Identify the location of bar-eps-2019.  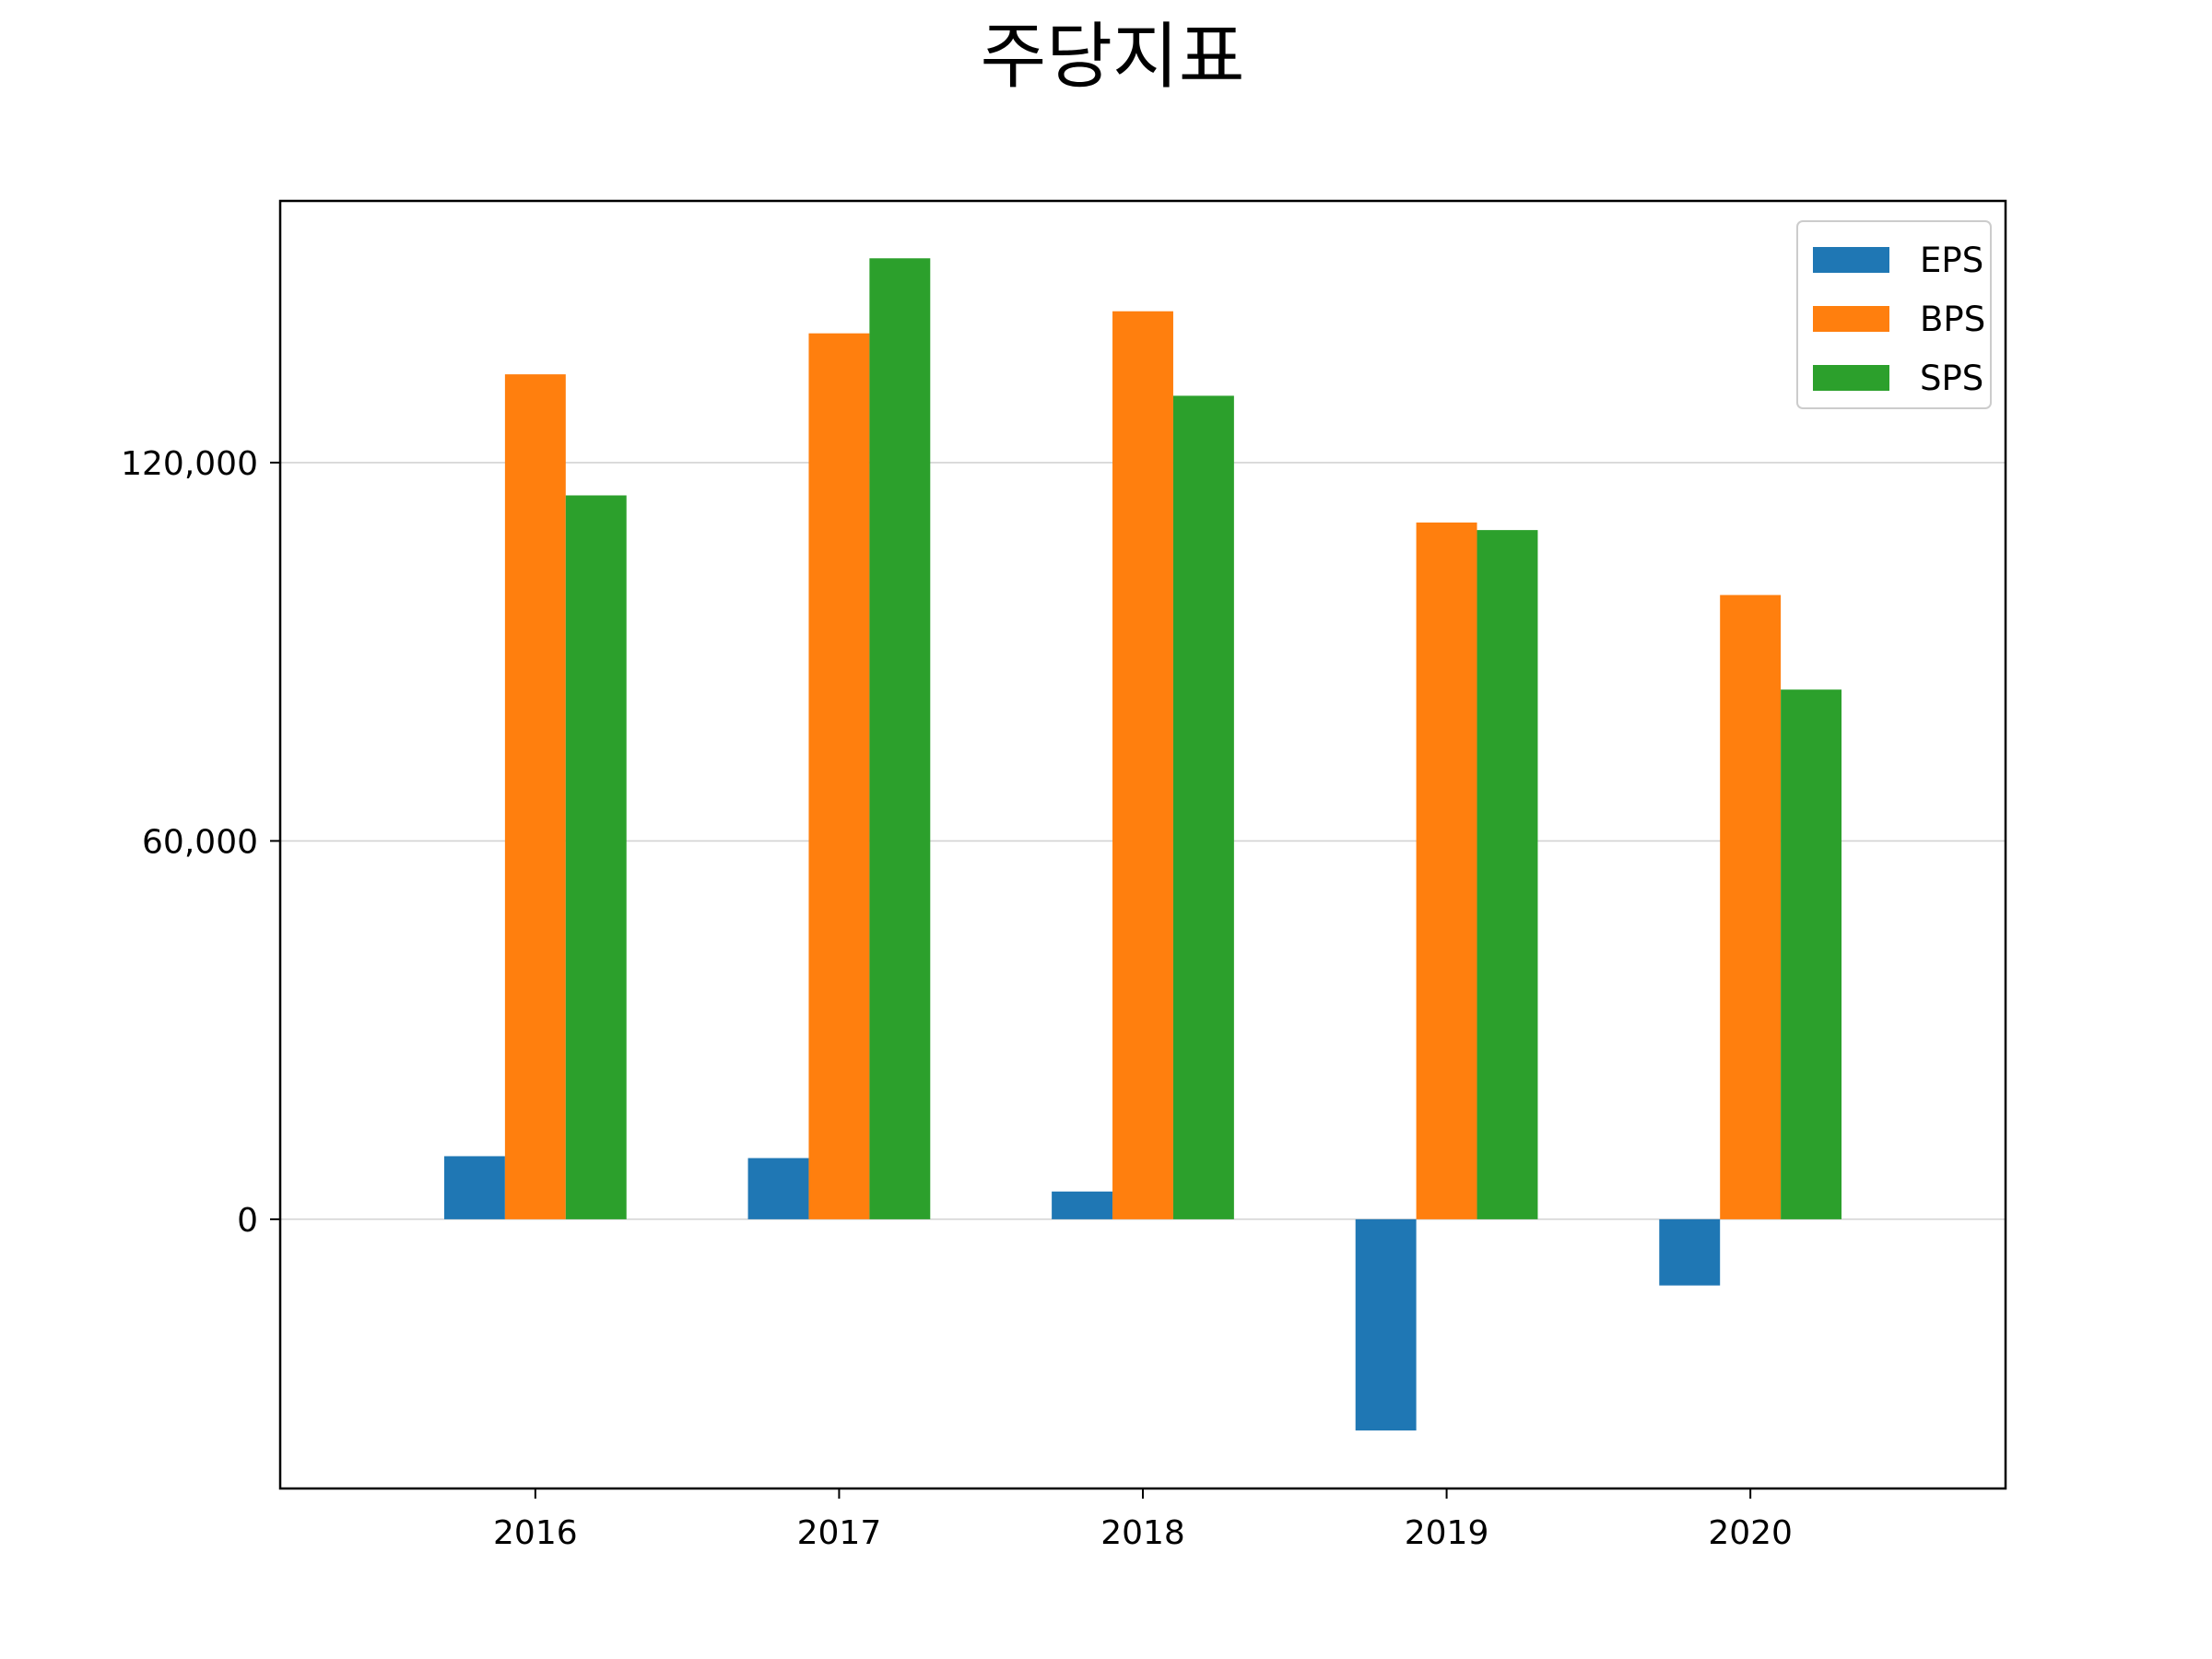
(1386, 1324).